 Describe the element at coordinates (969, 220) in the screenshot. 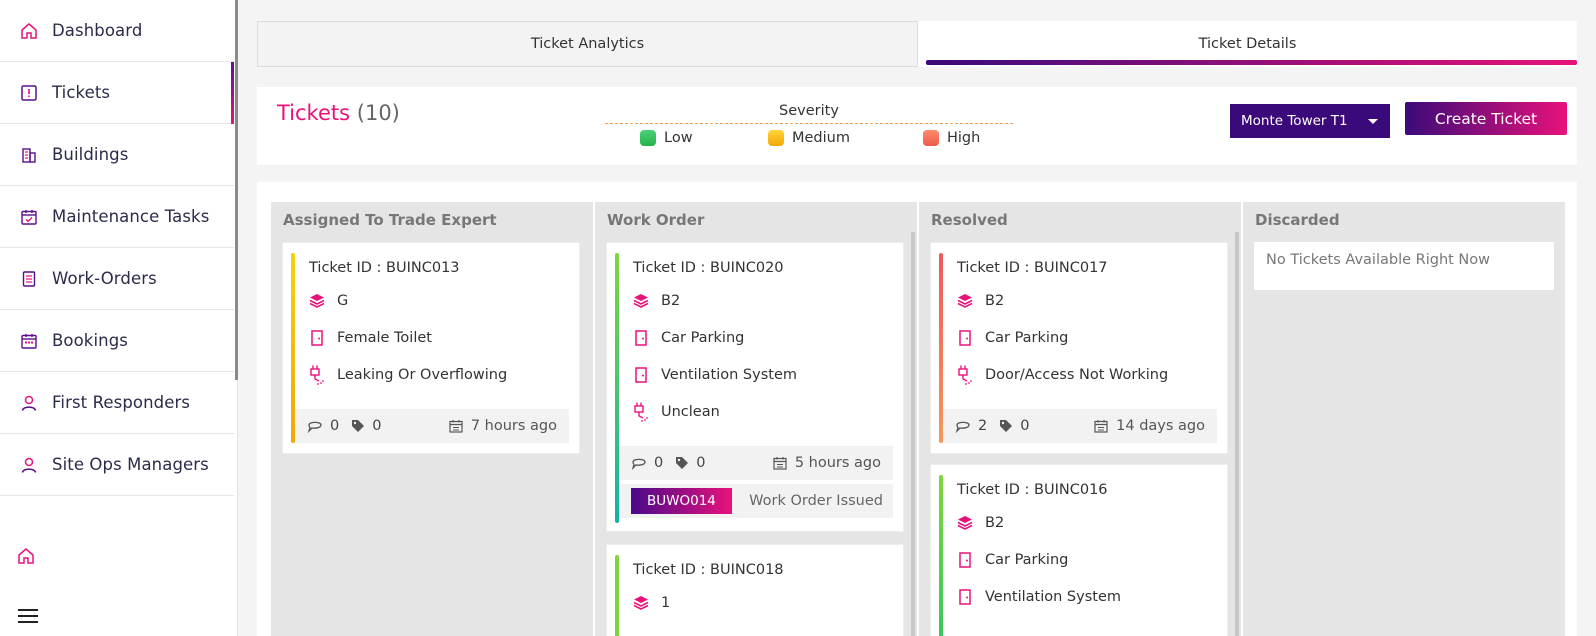

I see `column-title: Resolved` at that location.